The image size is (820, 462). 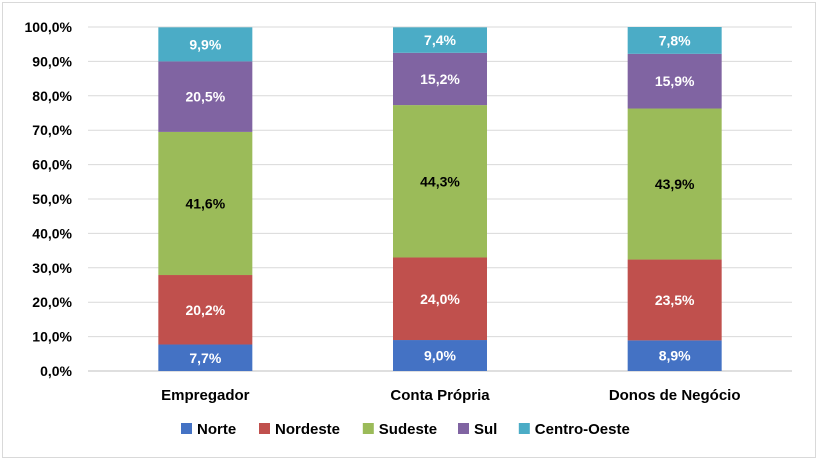 I want to click on y-tick-label: 40,0%, so click(x=52, y=233).